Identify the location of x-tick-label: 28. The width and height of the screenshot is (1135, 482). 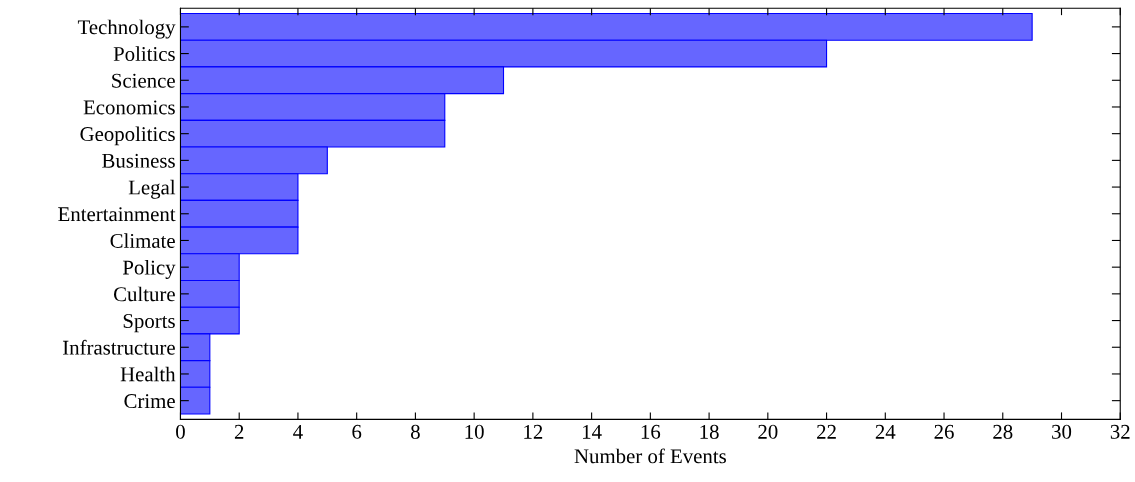
(1003, 431).